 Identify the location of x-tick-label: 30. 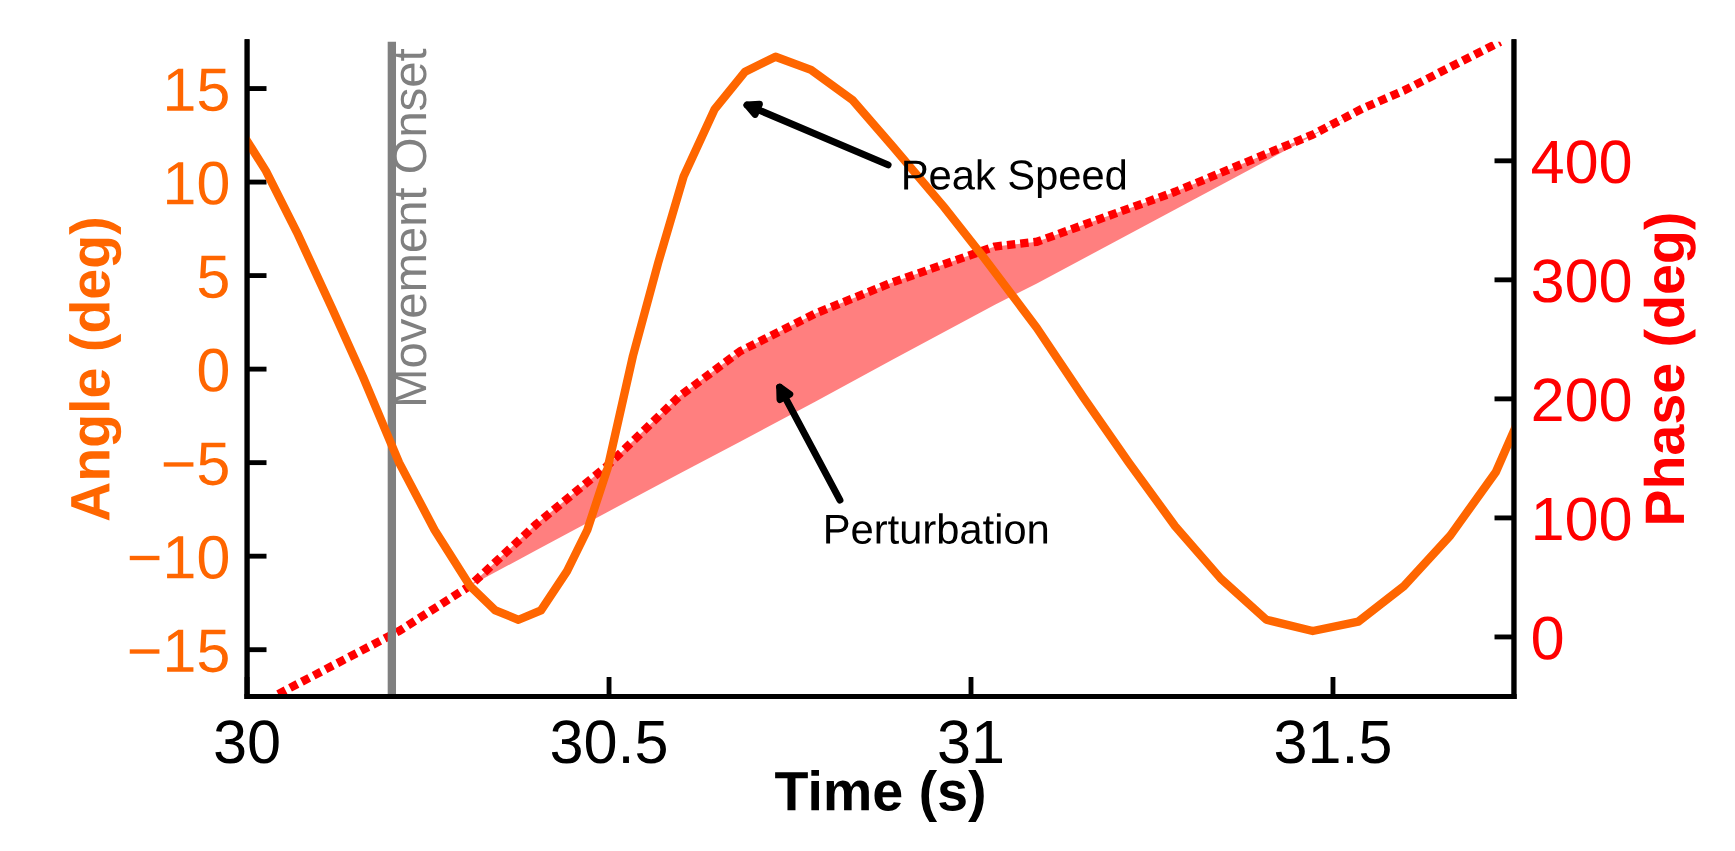
(247, 742).